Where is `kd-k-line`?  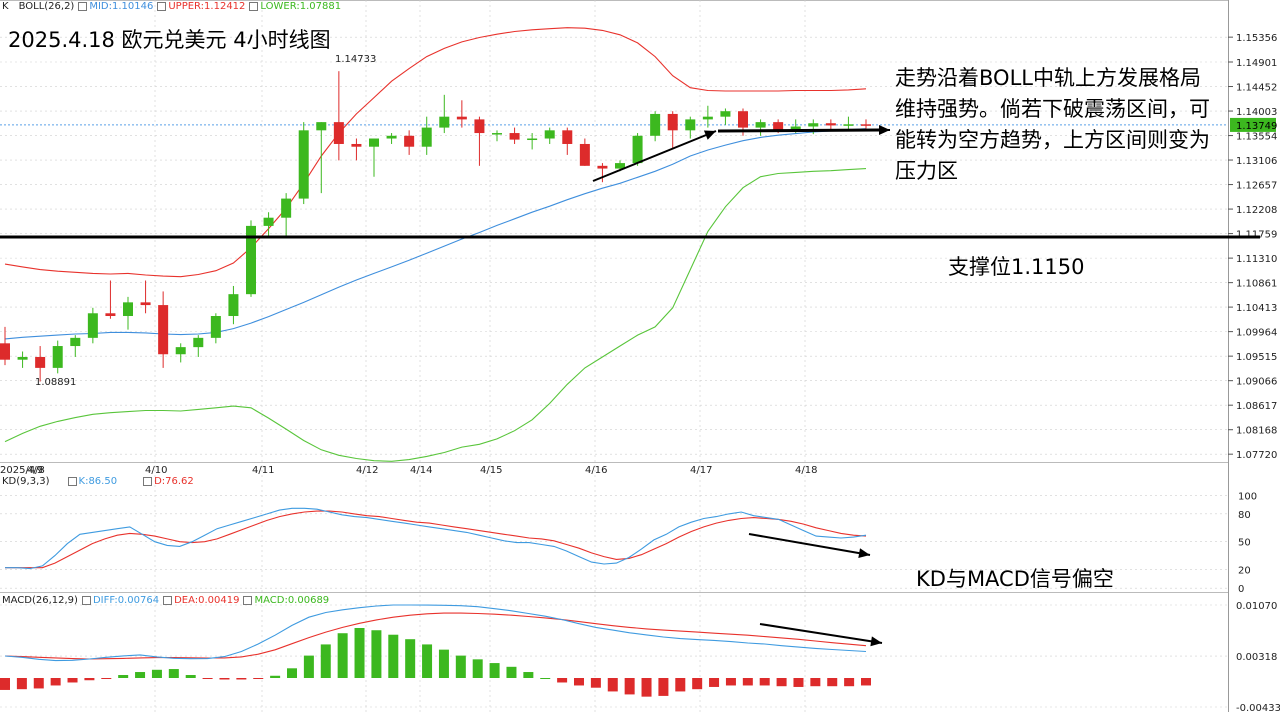 kd-k-line is located at coordinates (436, 538).